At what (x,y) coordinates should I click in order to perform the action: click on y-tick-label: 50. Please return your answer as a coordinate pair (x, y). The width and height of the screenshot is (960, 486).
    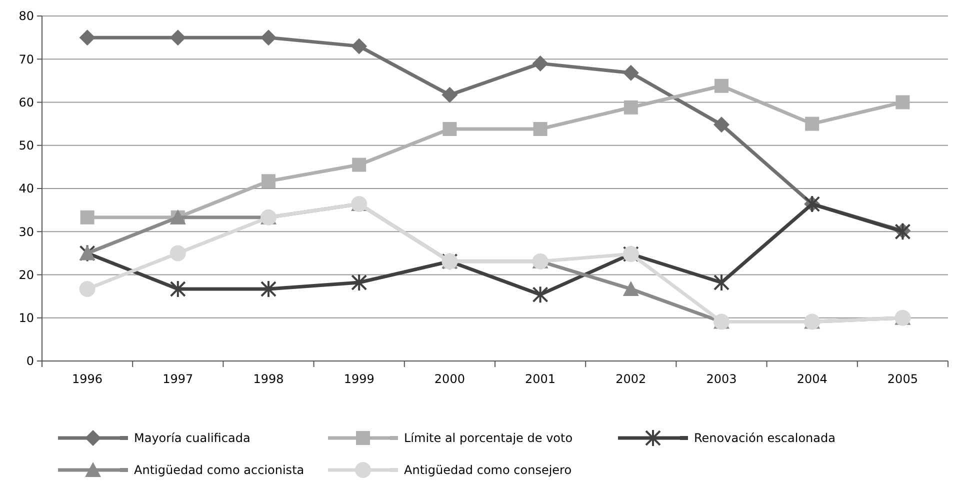
    Looking at the image, I should click on (26, 145).